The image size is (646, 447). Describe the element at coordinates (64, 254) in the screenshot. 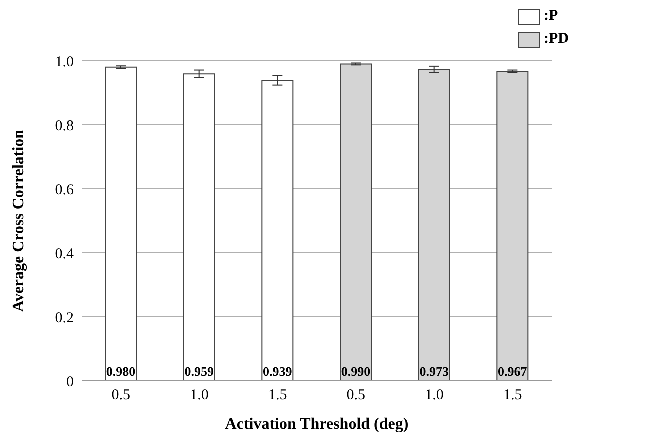

I see `y-tick-label: 0.4` at that location.